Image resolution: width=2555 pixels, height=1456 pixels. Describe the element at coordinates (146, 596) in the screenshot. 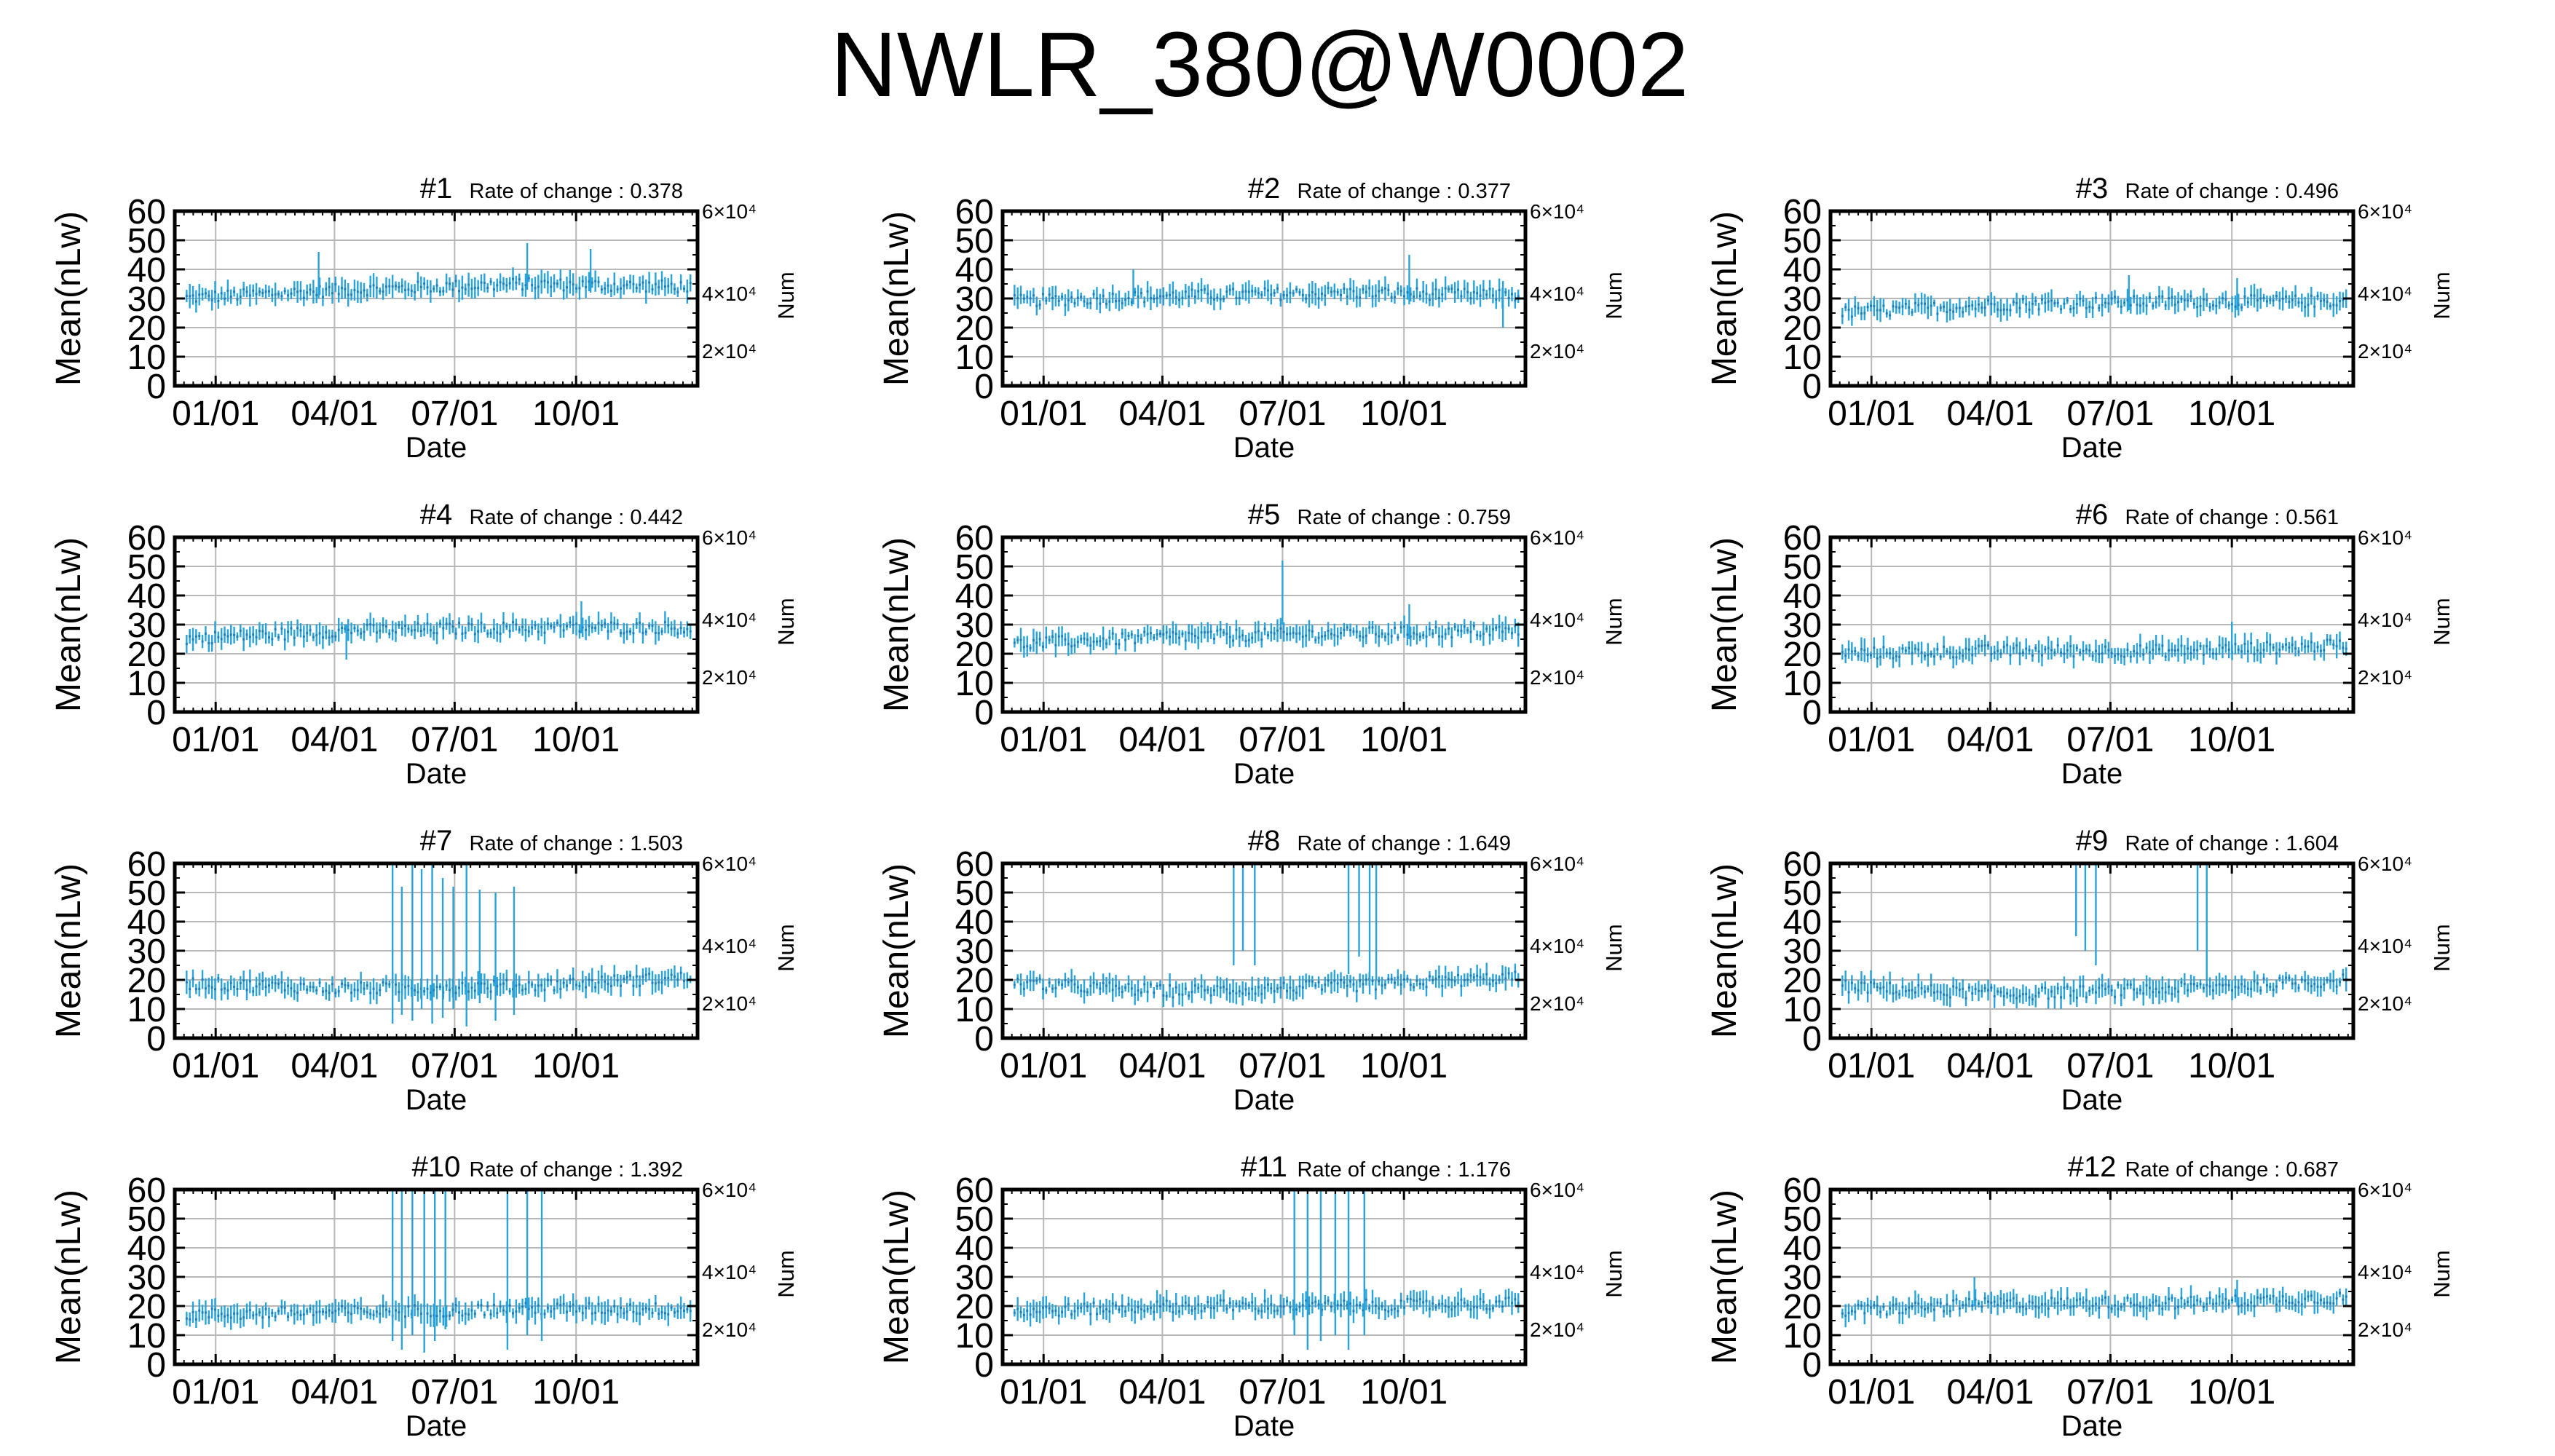

I see `y-tick-label: 40` at that location.